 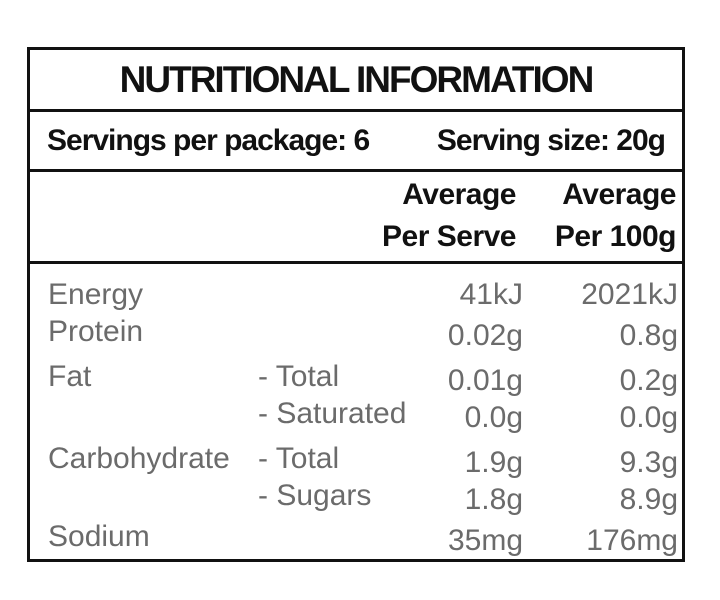 What do you see at coordinates (356, 218) in the screenshot?
I see `column-headers: Average Per Serve Average Per 100g` at bounding box center [356, 218].